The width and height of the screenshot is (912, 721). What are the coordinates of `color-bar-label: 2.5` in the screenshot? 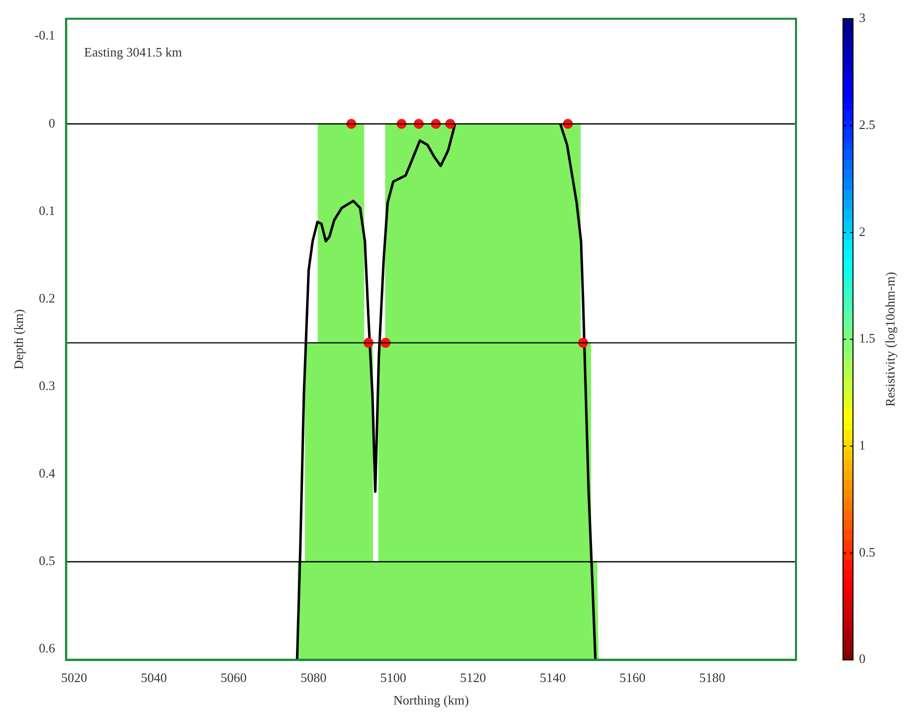 It's located at (867, 124).